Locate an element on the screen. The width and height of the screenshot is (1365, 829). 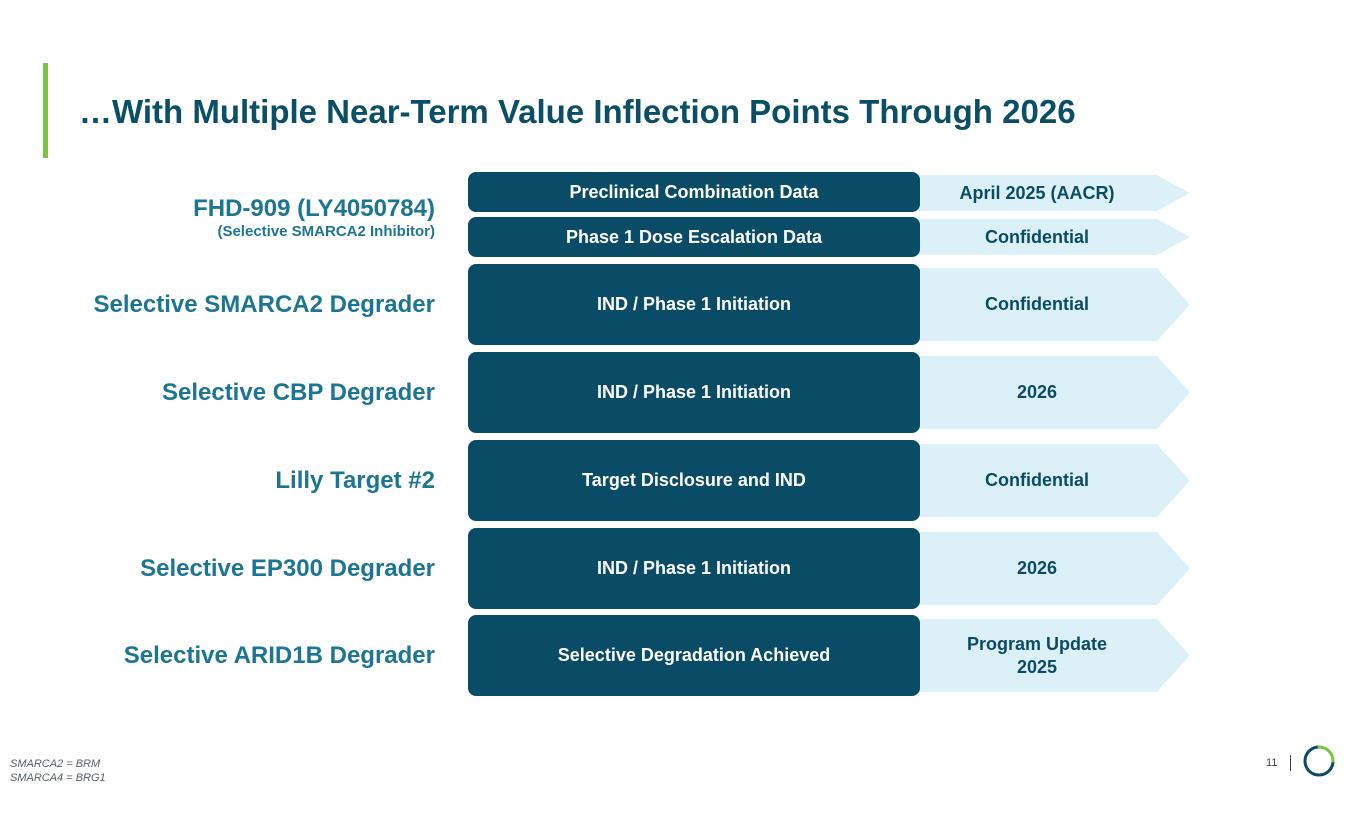
timing-program-update-2025: Program Update 2025 is located at coordinates (1052, 655).